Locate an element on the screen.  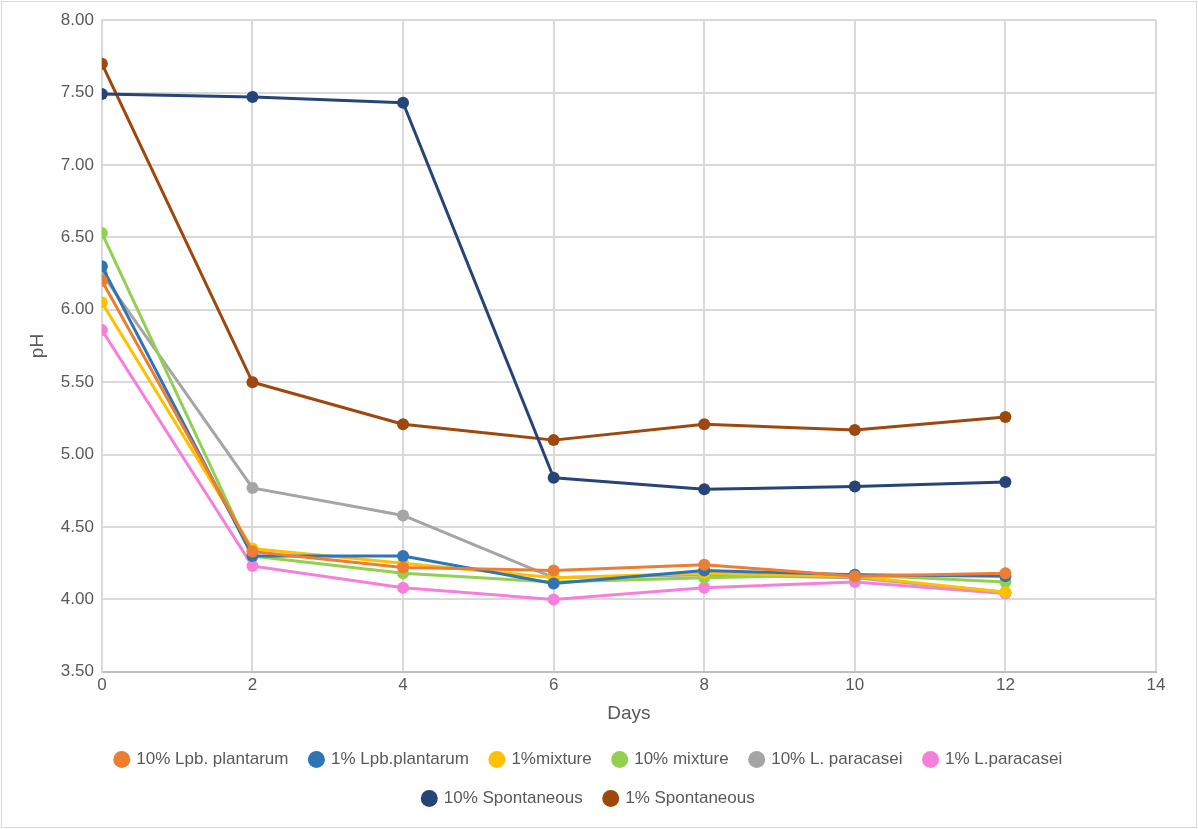
legend-label: 1%mixture is located at coordinates (551, 759).